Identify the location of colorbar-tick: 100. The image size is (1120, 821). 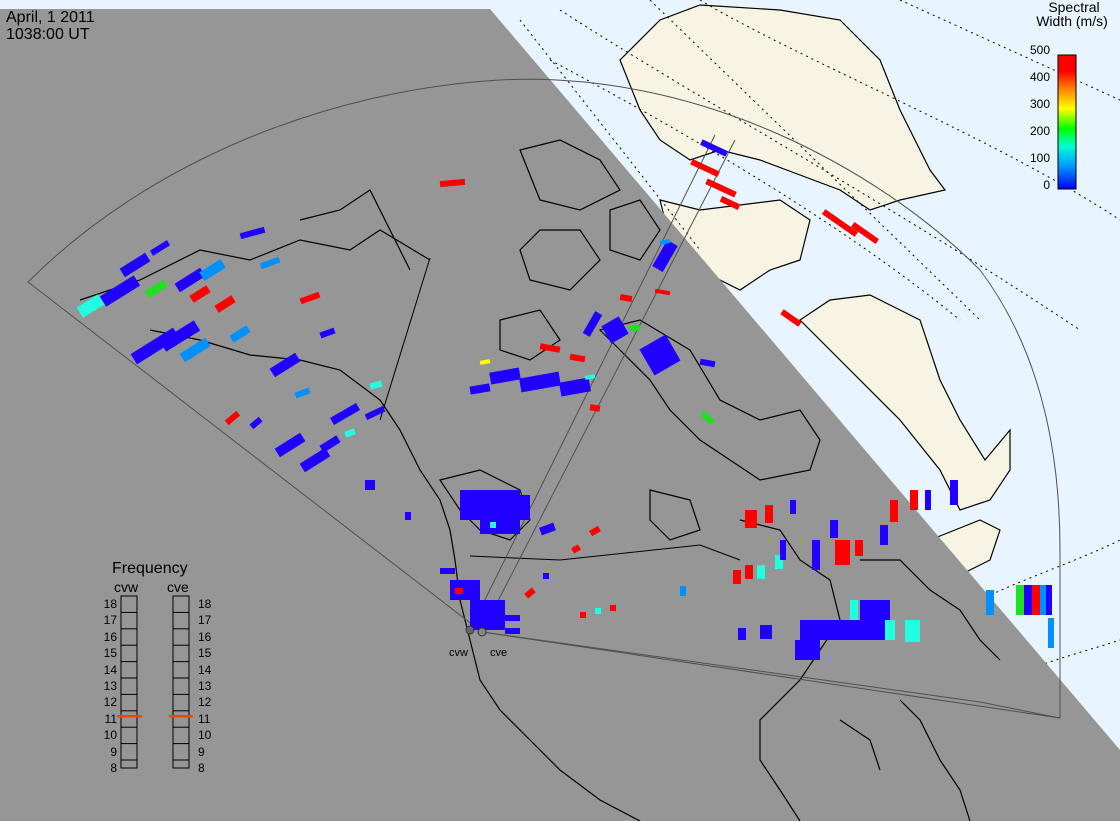
(1039, 158).